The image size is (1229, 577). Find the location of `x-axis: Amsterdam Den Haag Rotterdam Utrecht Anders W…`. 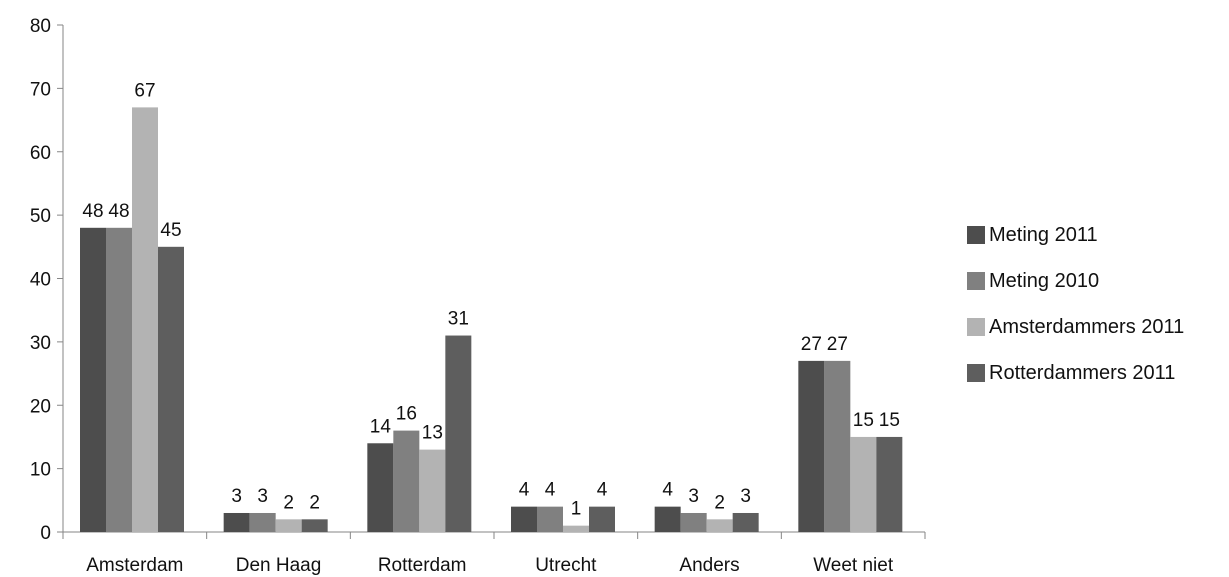

x-axis: Amsterdam Den Haag Rotterdam Utrecht Anders W… is located at coordinates (494, 554).